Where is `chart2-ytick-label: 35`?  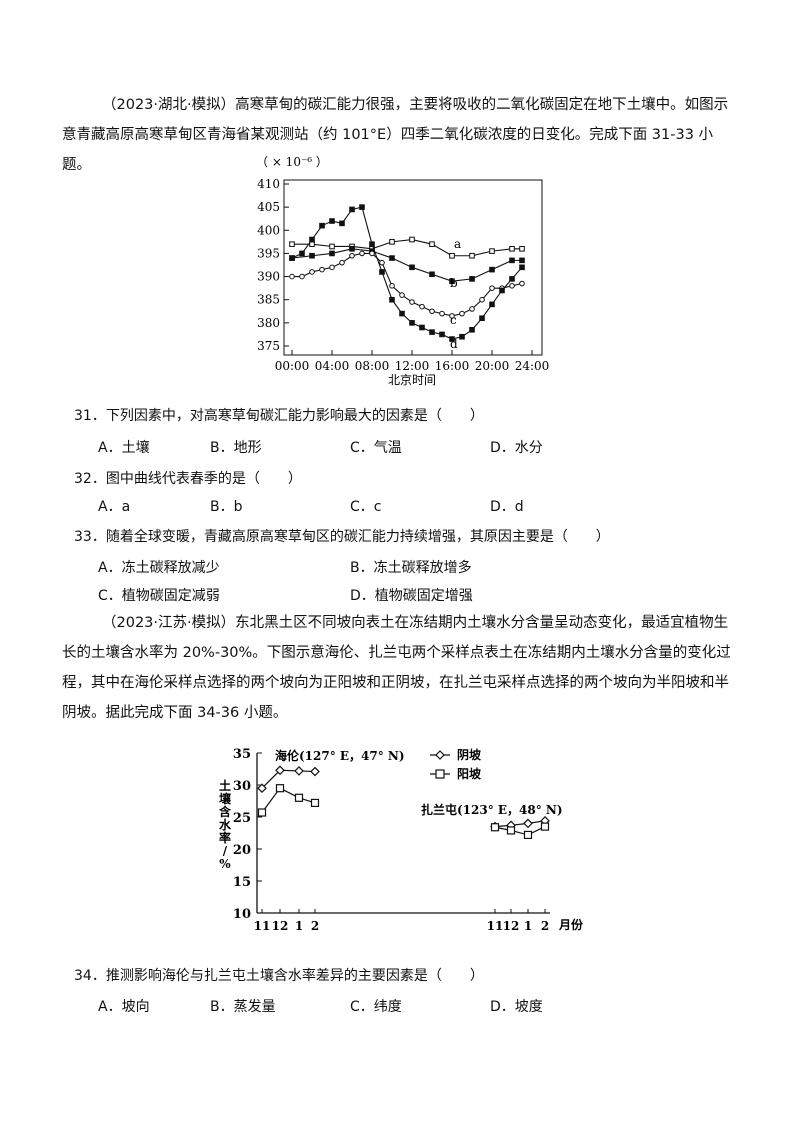
chart2-ytick-label: 35 is located at coordinates (242, 754).